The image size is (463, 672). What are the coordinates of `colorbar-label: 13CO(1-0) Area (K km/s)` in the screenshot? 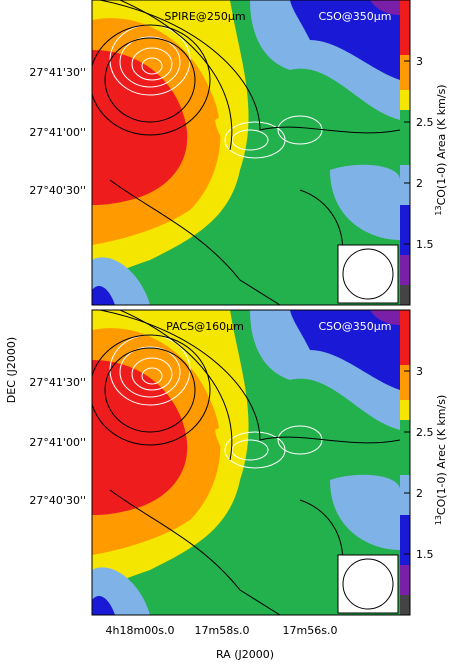 It's located at (441, 149).